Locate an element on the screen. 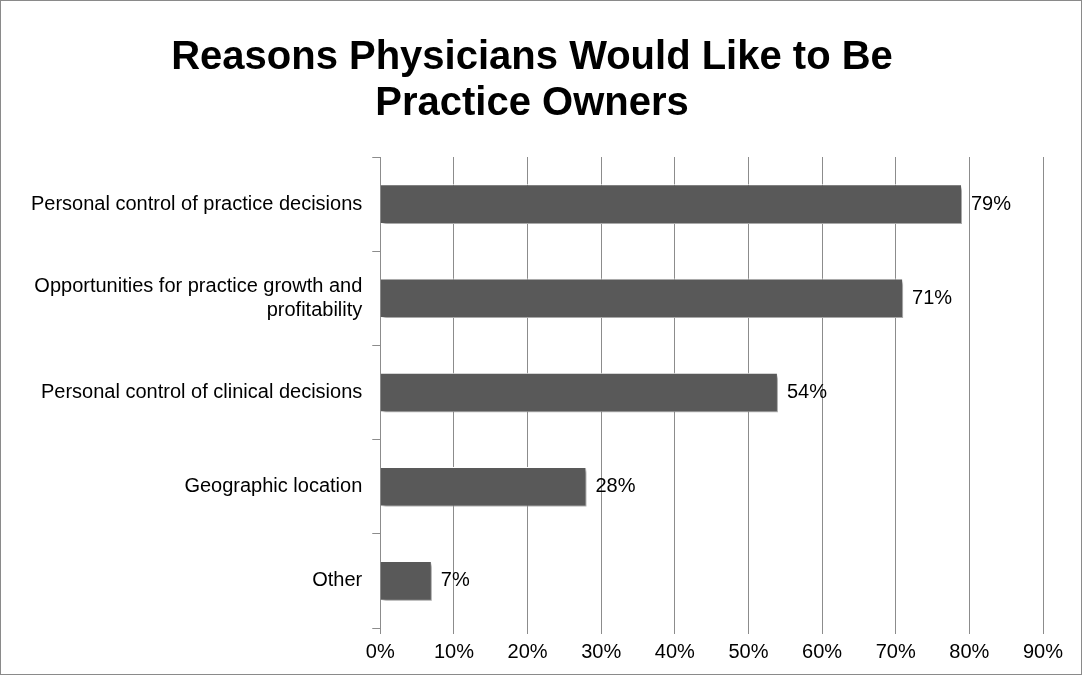 The height and width of the screenshot is (675, 1082). y-tick-label: Other is located at coordinates (337, 579).